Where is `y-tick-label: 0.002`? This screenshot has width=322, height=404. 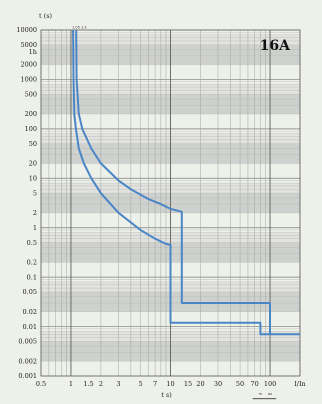
y-tick-label: 0.002 is located at coordinates (27, 361).